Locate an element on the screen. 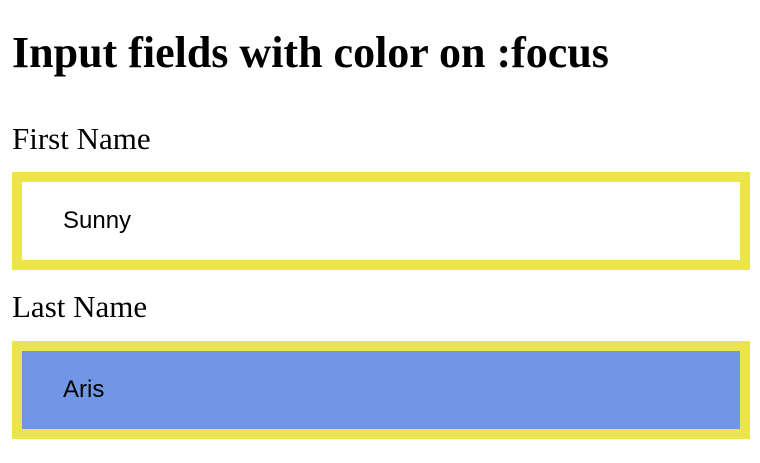  page-title: Input fields with color on :focus is located at coordinates (310, 52).